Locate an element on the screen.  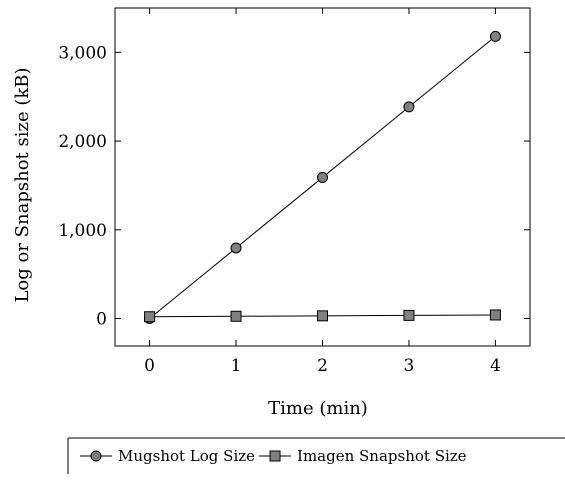
legend-mugshot-log-label: Mugshot Log Size is located at coordinates (186, 456).